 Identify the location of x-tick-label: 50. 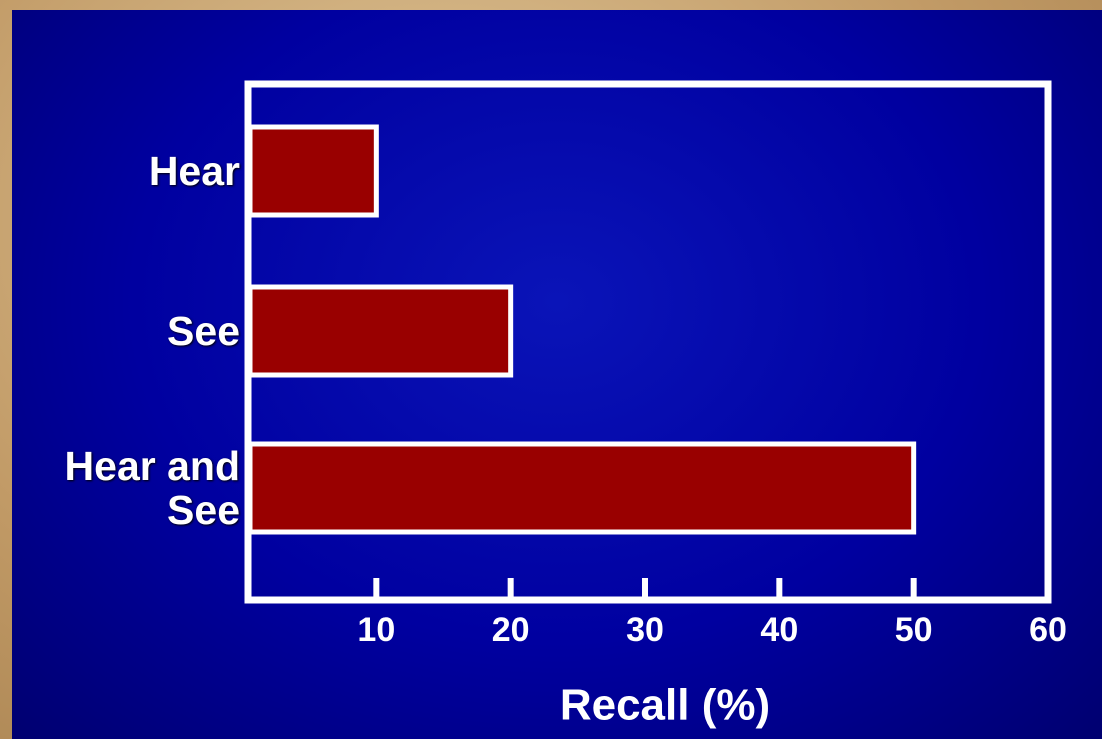
(914, 630).